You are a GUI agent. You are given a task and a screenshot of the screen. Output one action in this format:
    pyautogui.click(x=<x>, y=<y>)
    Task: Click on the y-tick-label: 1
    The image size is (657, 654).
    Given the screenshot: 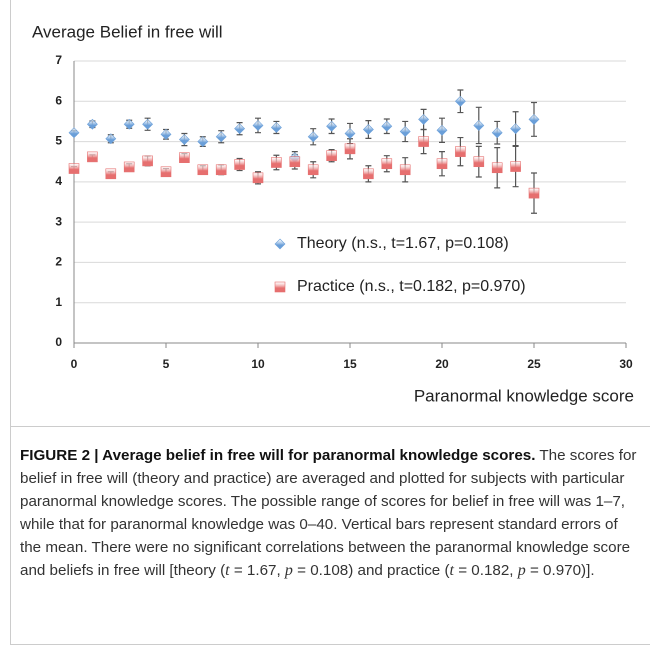 What is the action you would take?
    pyautogui.click(x=58, y=302)
    